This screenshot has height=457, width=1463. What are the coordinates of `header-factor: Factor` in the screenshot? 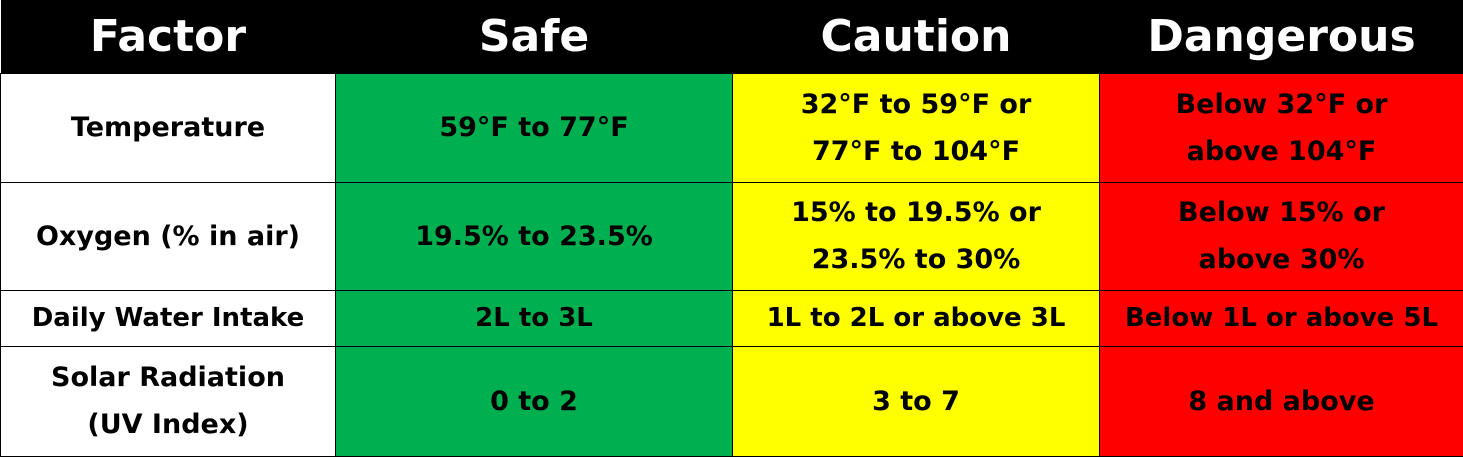 It's located at (168, 36).